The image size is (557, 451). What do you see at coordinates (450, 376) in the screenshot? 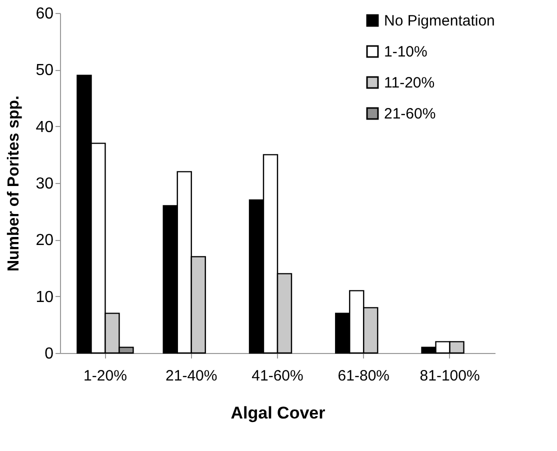
I see `x-tick-label: 81-100%` at bounding box center [450, 376].